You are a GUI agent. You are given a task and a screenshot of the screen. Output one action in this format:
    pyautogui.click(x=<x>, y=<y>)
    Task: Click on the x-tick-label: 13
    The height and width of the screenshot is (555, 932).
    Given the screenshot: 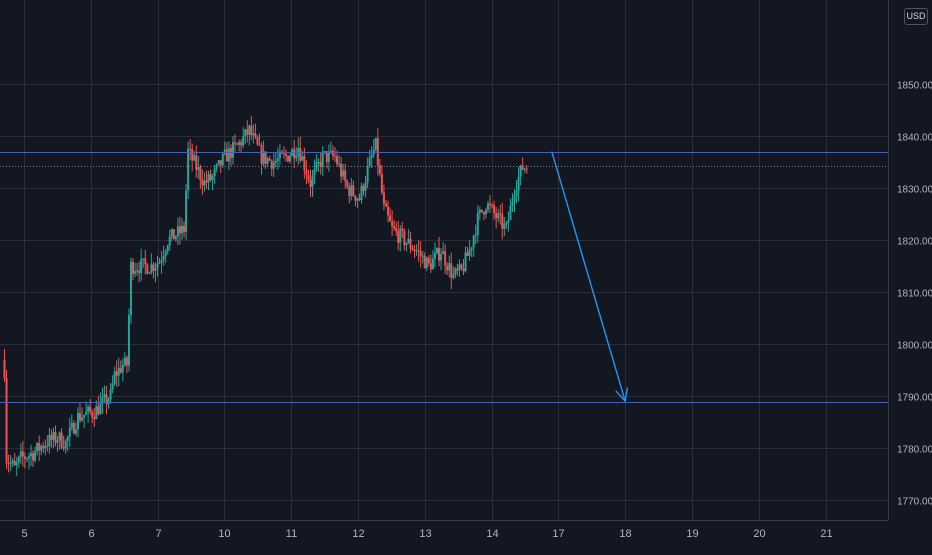 What is the action you would take?
    pyautogui.click(x=425, y=534)
    